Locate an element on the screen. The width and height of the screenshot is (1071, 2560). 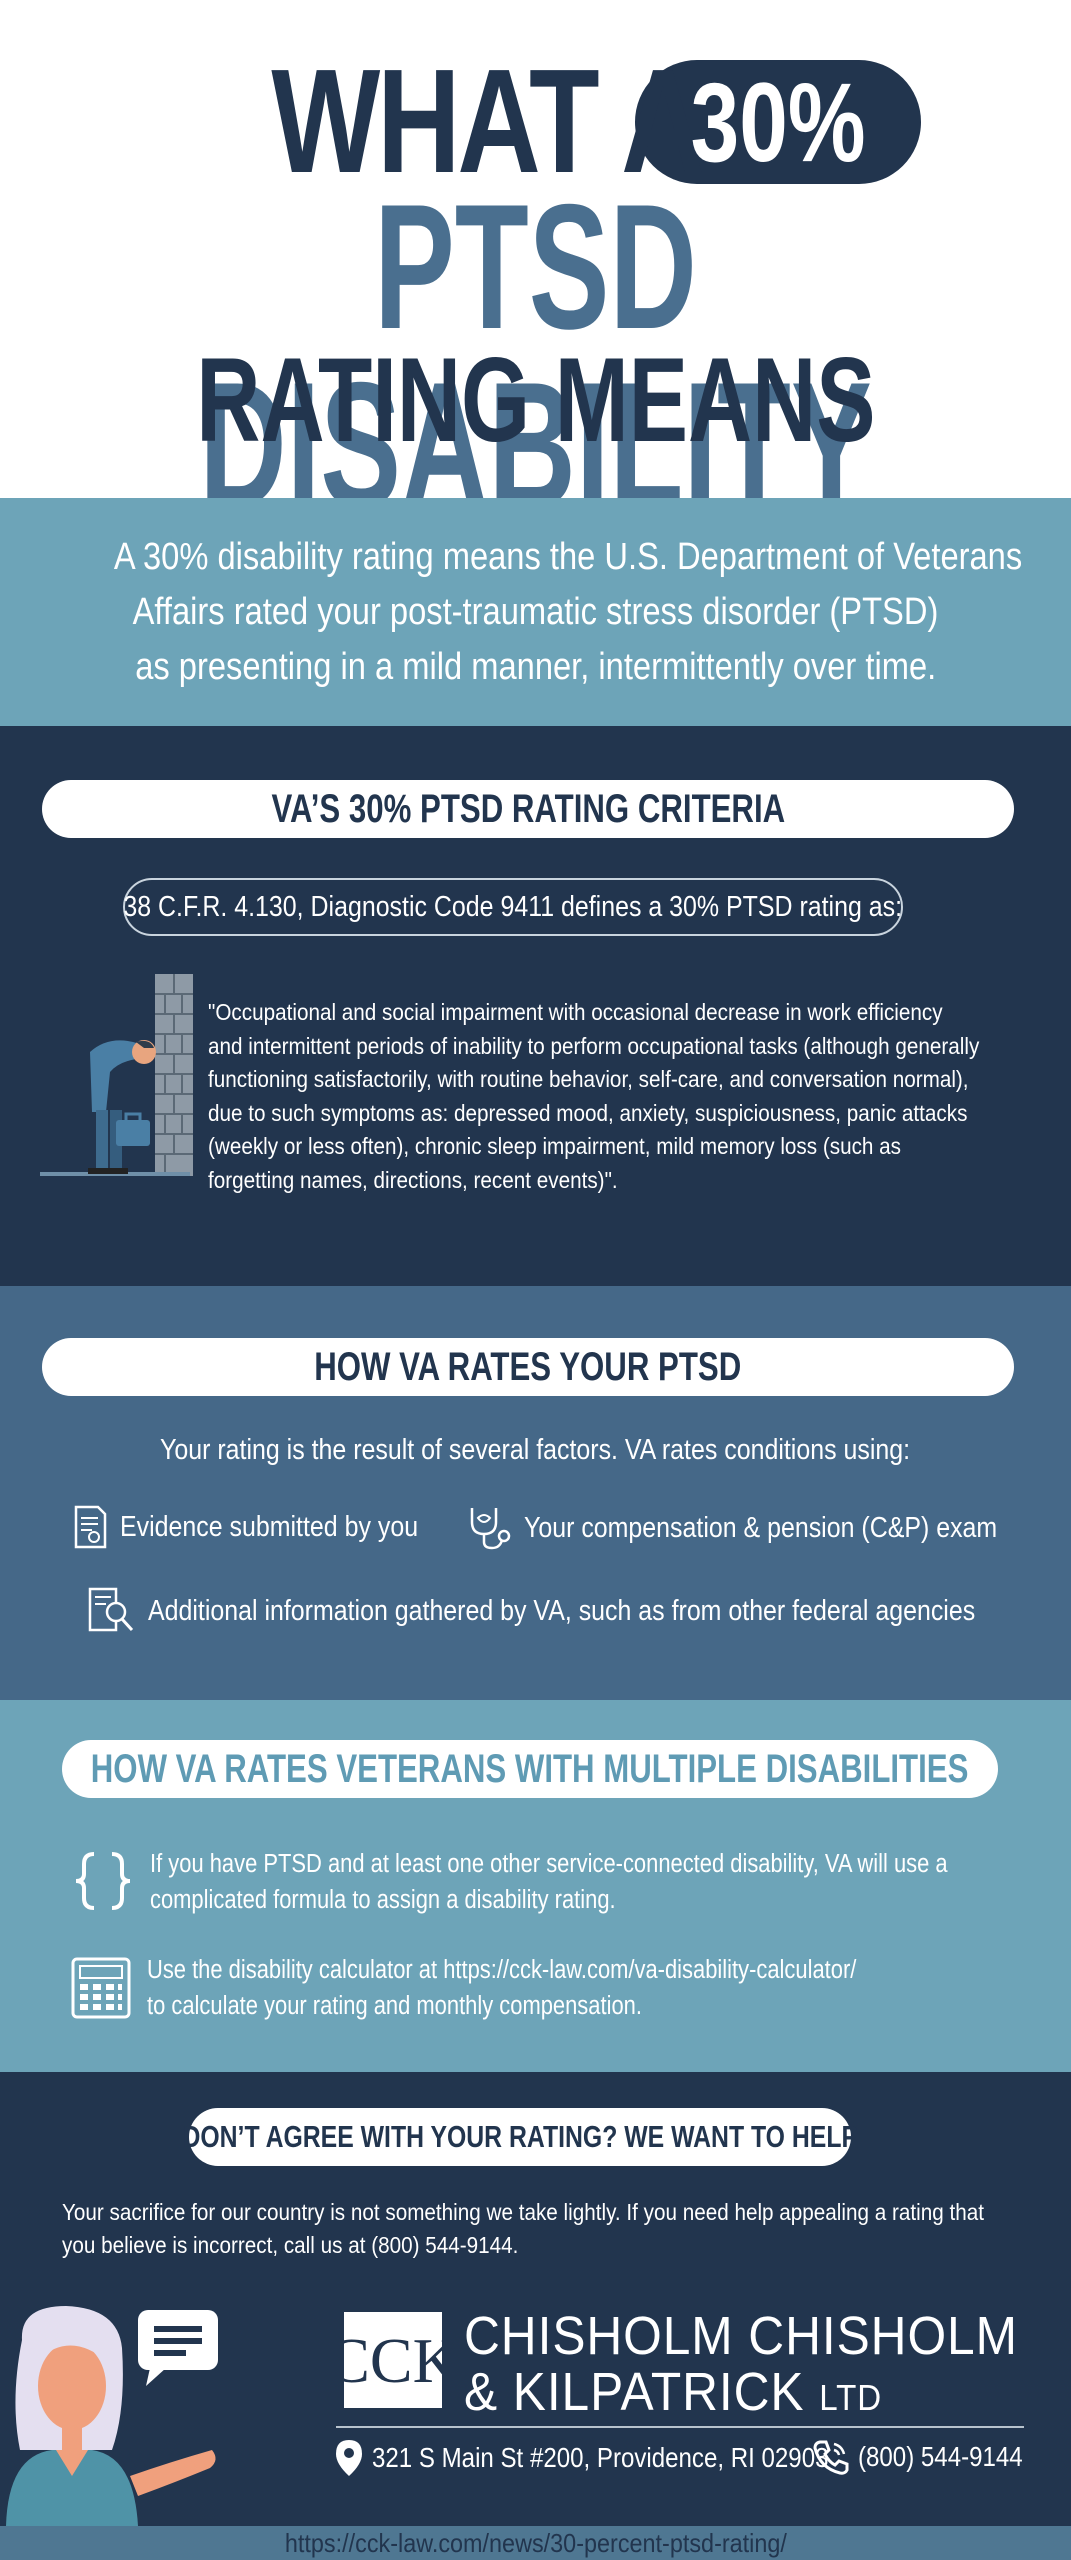
location-pin-icon is located at coordinates (349, 2458).